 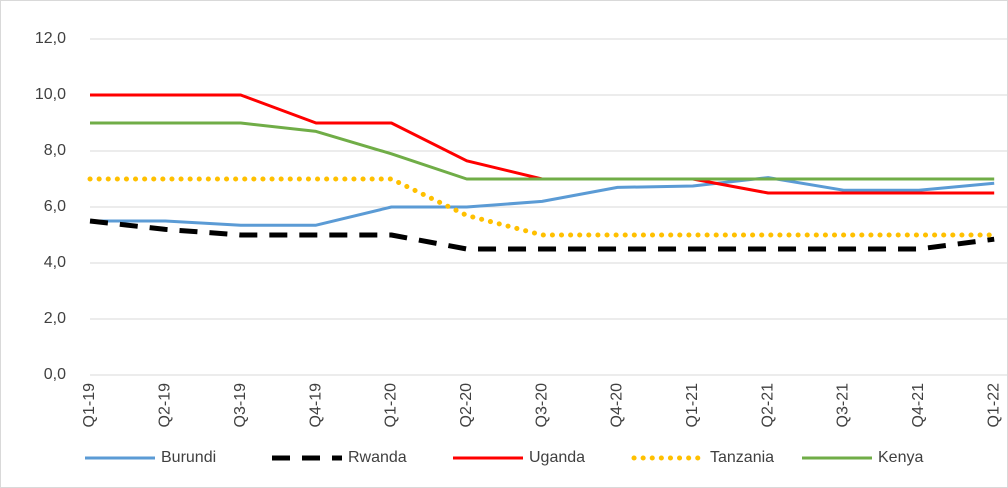 What do you see at coordinates (55, 318) in the screenshot?
I see `y-tick-label: 2,0` at bounding box center [55, 318].